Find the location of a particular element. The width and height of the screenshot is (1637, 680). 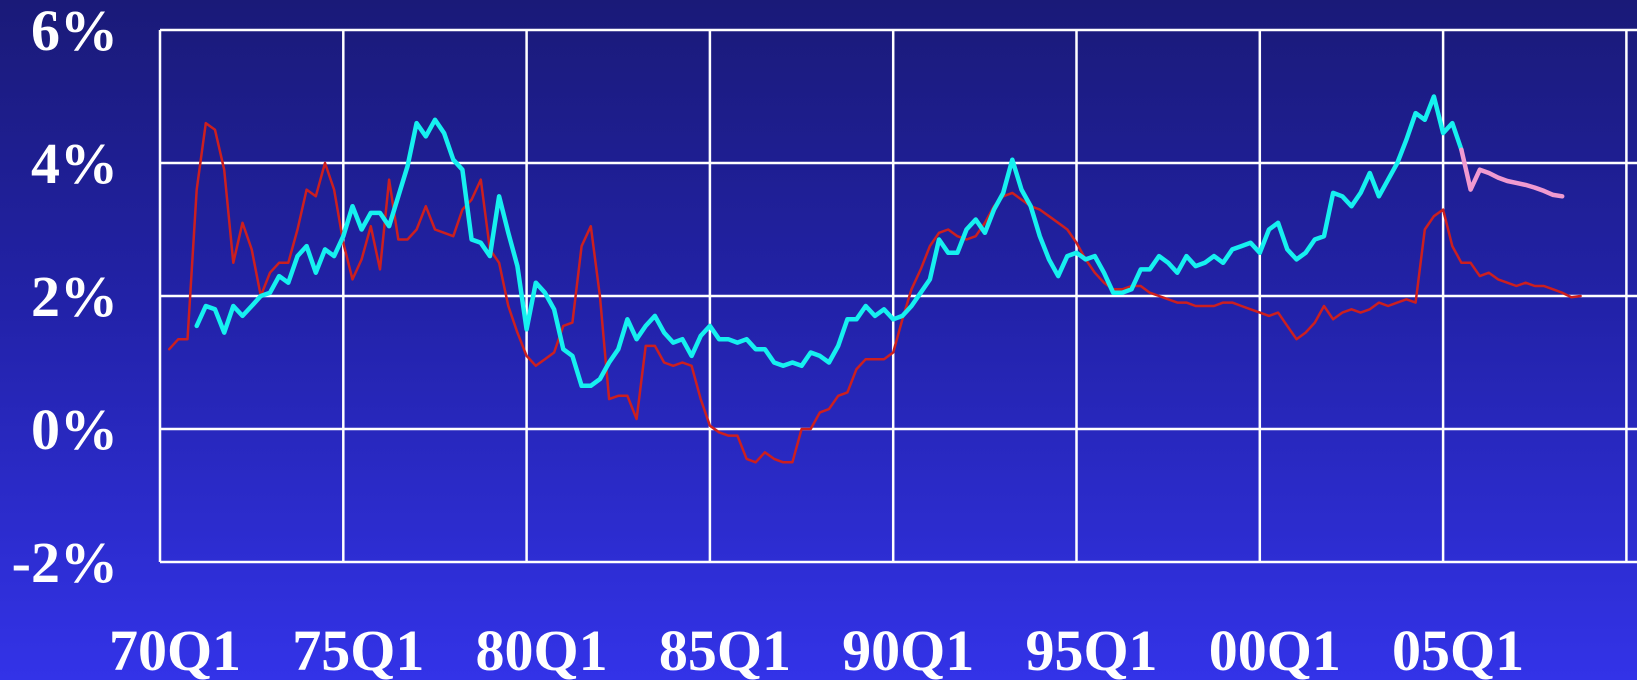

y-tick-label: 0% is located at coordinates (74, 429).